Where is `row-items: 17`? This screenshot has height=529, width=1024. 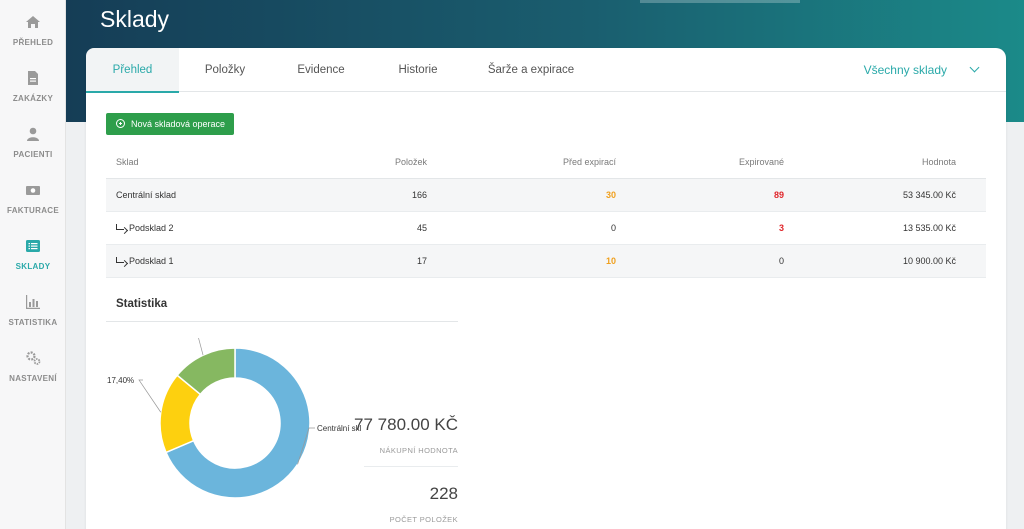
row-items: 17 is located at coordinates (421, 261).